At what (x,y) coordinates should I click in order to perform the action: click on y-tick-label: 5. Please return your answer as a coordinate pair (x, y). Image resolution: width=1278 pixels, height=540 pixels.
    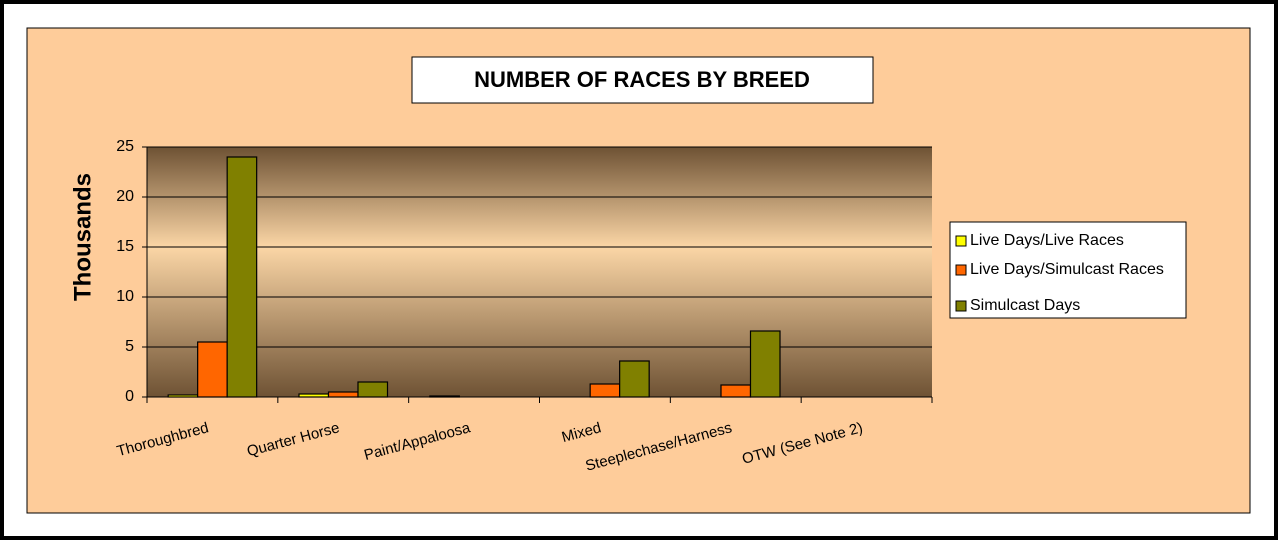
    Looking at the image, I should click on (129, 346).